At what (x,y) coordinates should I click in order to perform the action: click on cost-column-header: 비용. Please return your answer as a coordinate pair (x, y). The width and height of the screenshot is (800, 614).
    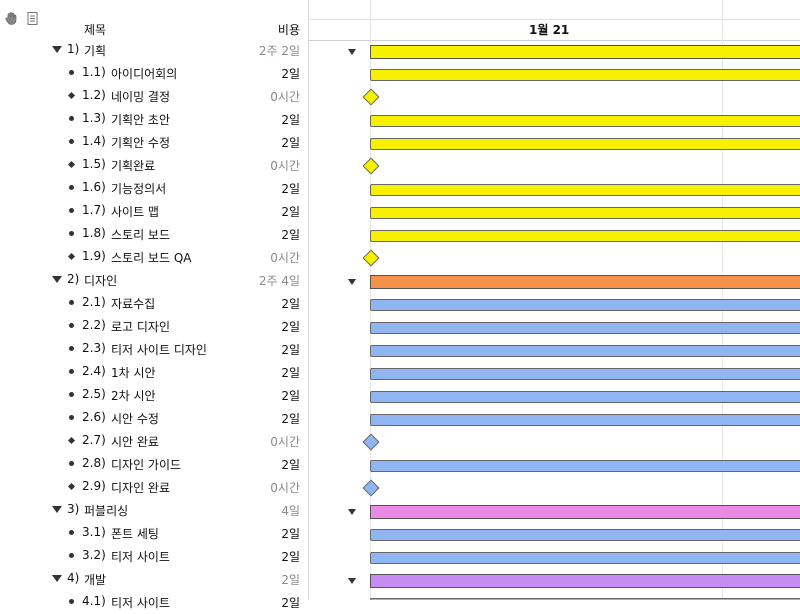
    Looking at the image, I should click on (288, 30).